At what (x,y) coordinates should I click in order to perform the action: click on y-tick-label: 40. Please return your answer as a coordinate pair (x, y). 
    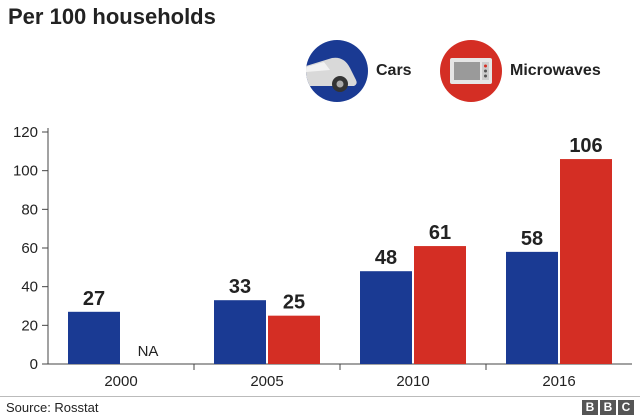
    Looking at the image, I should click on (29, 287).